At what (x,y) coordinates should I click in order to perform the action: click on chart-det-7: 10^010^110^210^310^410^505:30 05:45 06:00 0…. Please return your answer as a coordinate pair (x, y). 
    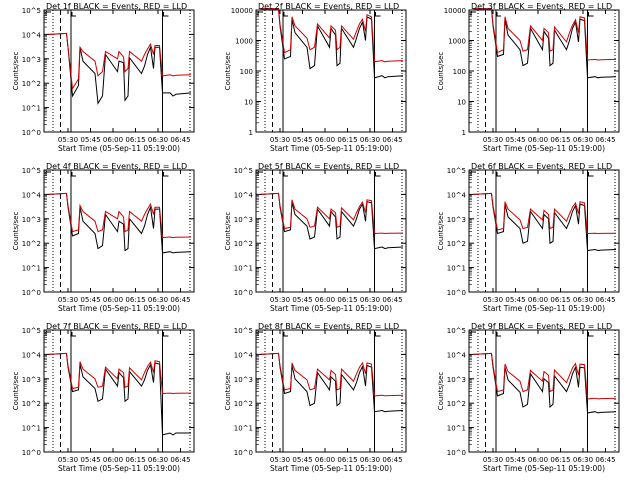
    Looking at the image, I should click on (103, 397).